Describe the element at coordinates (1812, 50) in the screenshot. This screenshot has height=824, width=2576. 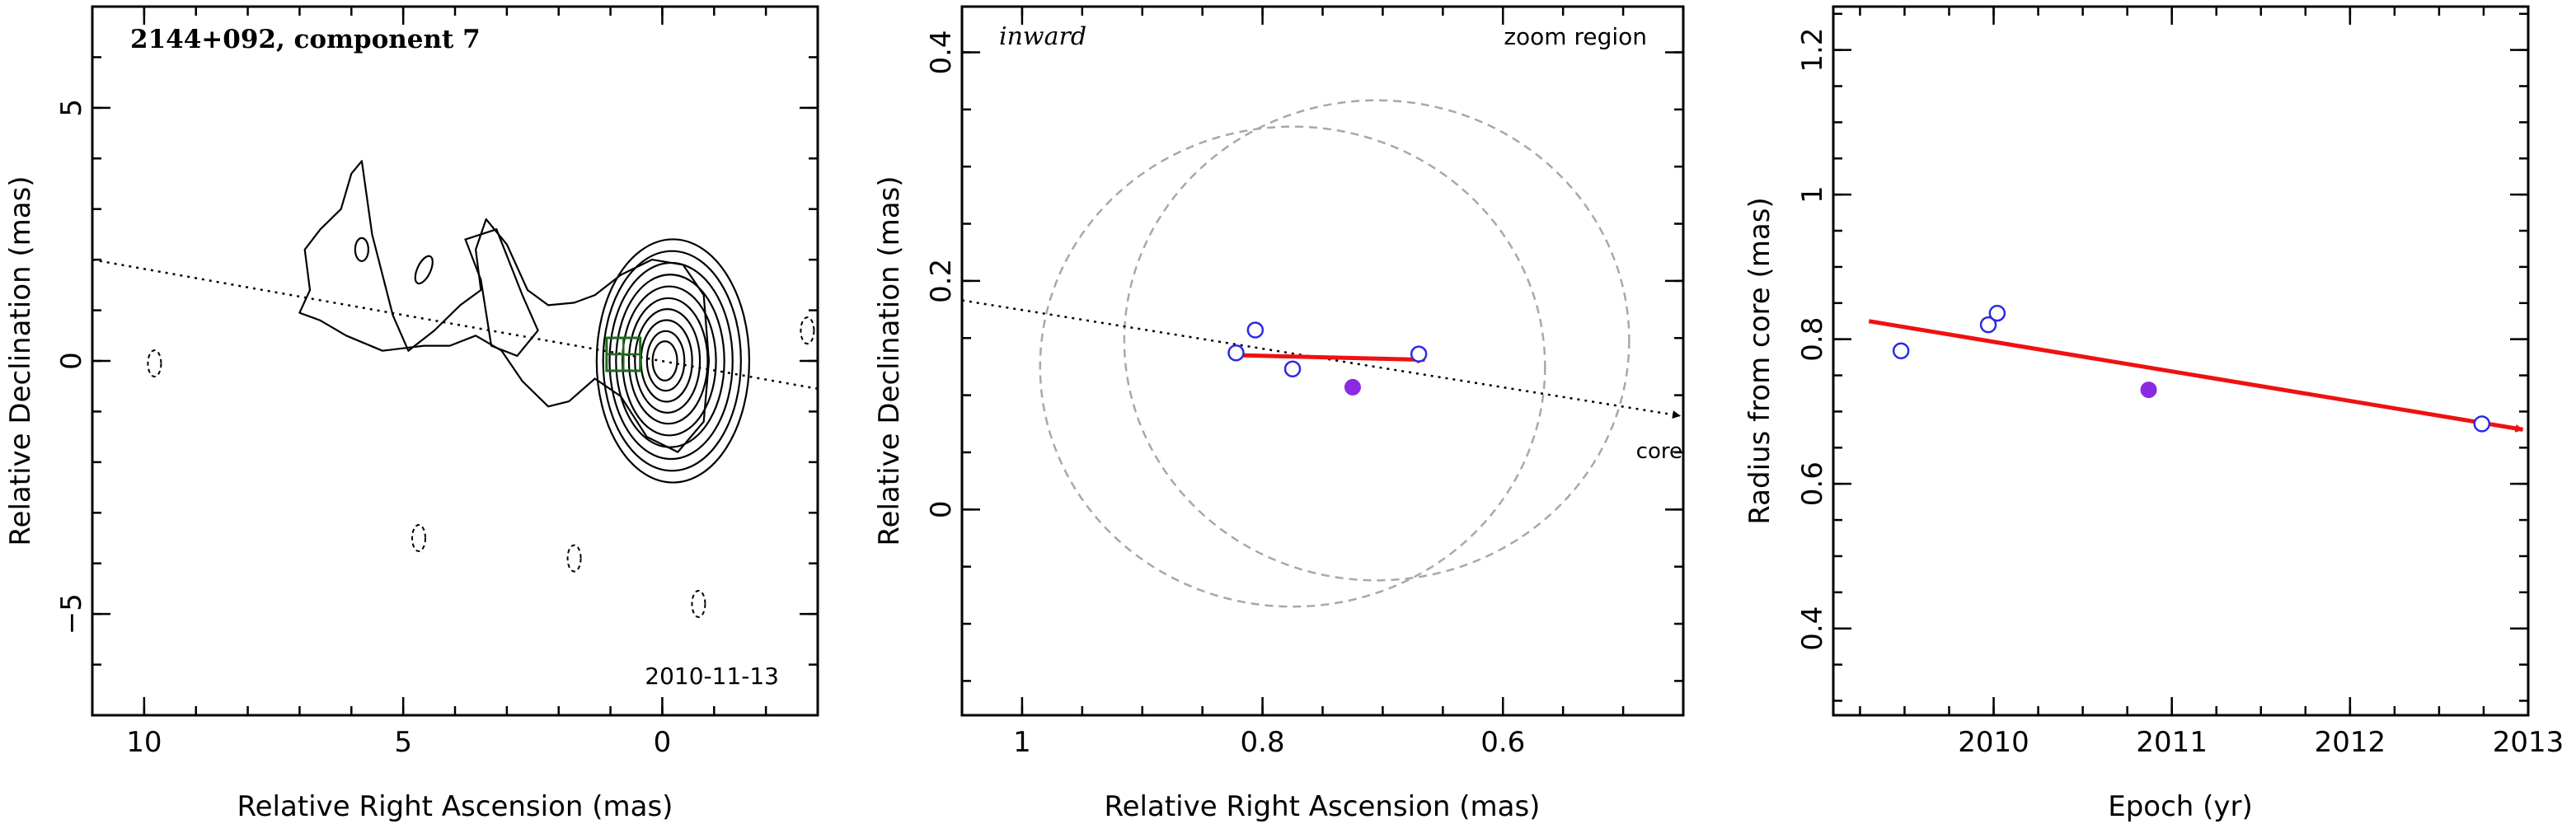
I see `y-tick-label: 1.2` at that location.